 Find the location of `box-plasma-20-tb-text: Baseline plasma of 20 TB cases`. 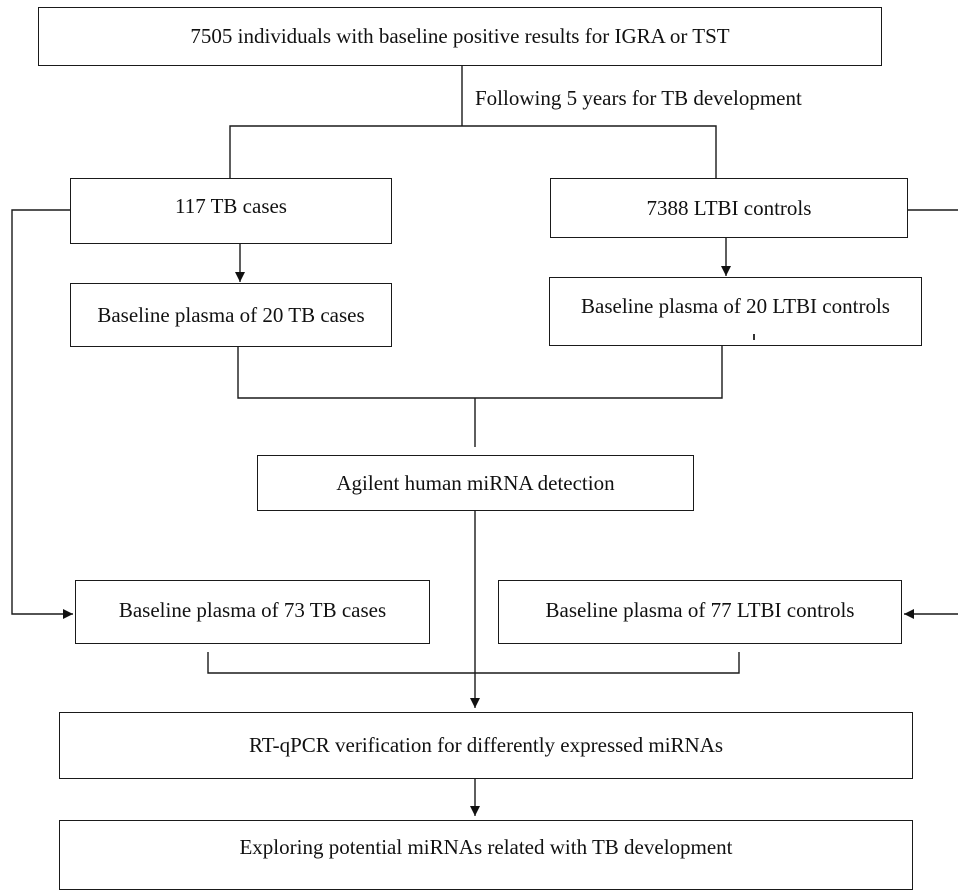

box-plasma-20-tb-text: Baseline plasma of 20 TB cases is located at coordinates (231, 314).